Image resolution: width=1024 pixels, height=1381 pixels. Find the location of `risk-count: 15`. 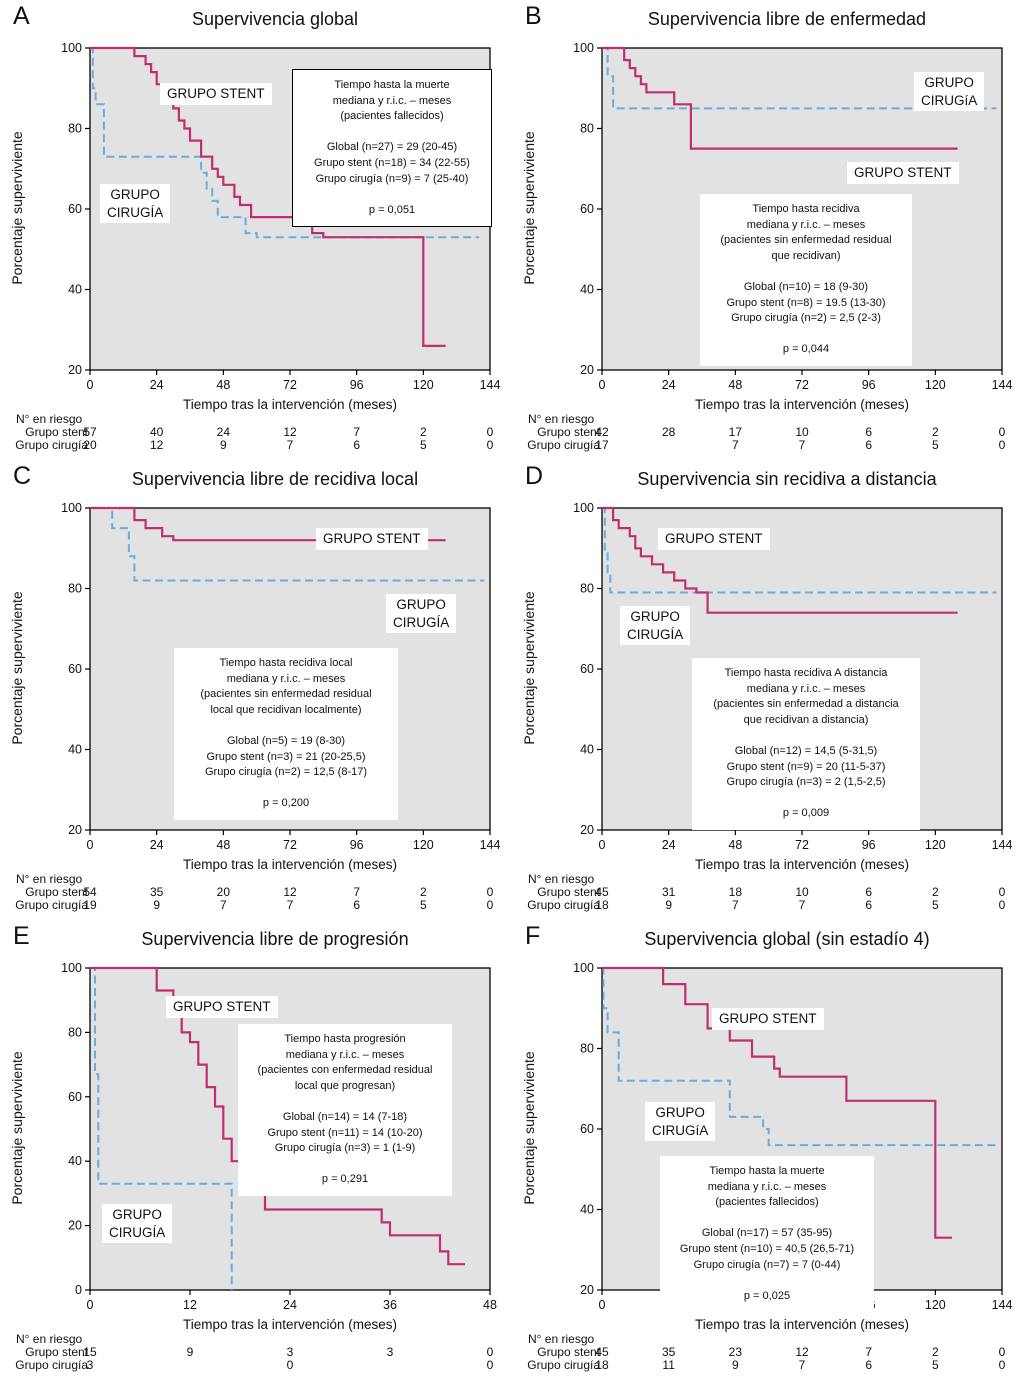

risk-count: 15 is located at coordinates (90, 1352).